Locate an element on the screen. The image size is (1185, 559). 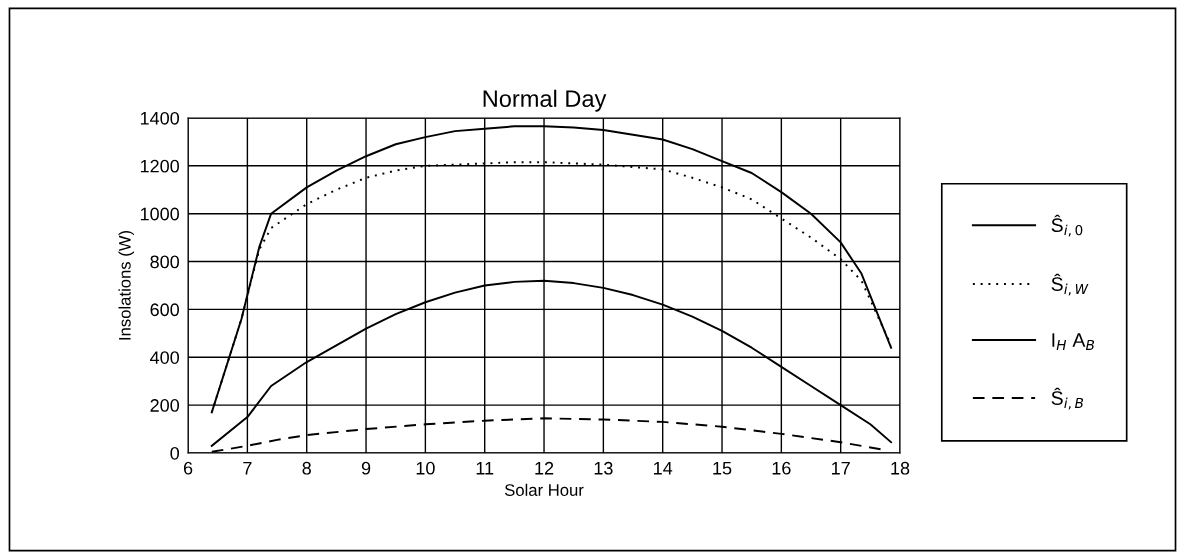
x-tick-label: 17 is located at coordinates (841, 468).